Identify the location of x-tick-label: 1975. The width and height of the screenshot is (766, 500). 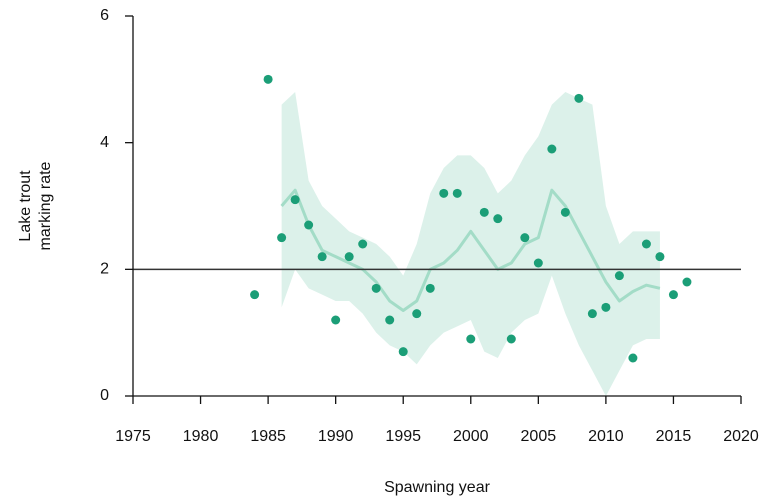
(133, 436).